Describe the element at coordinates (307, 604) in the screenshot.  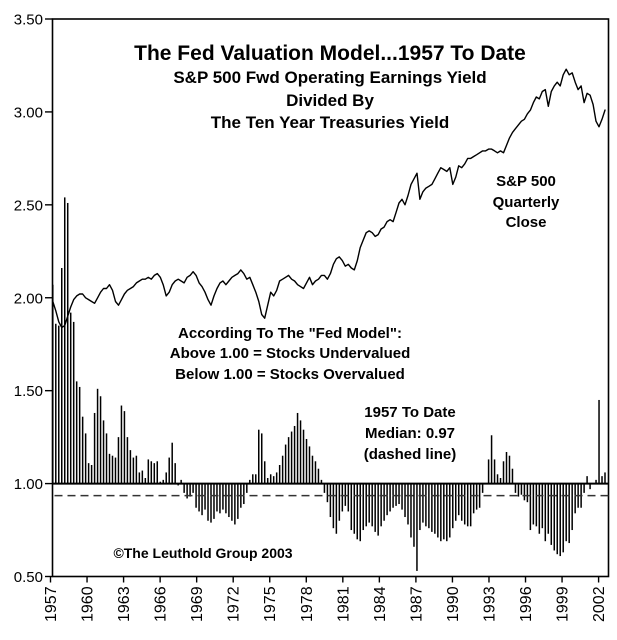
I see `x-axis-tick-label: 1978` at that location.